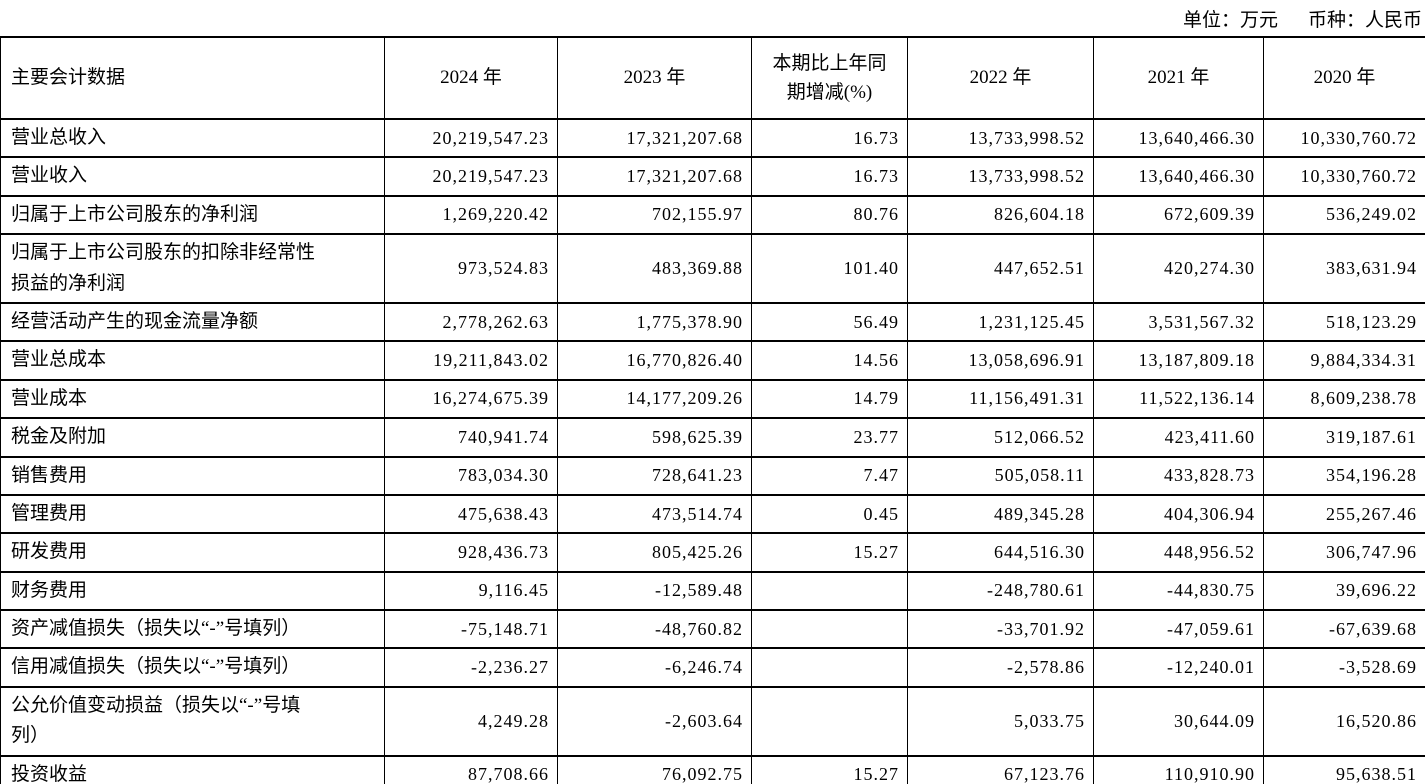 The width and height of the screenshot is (1425, 784). Describe the element at coordinates (192, 176) in the screenshot. I see `row-label: 营业收入` at that location.